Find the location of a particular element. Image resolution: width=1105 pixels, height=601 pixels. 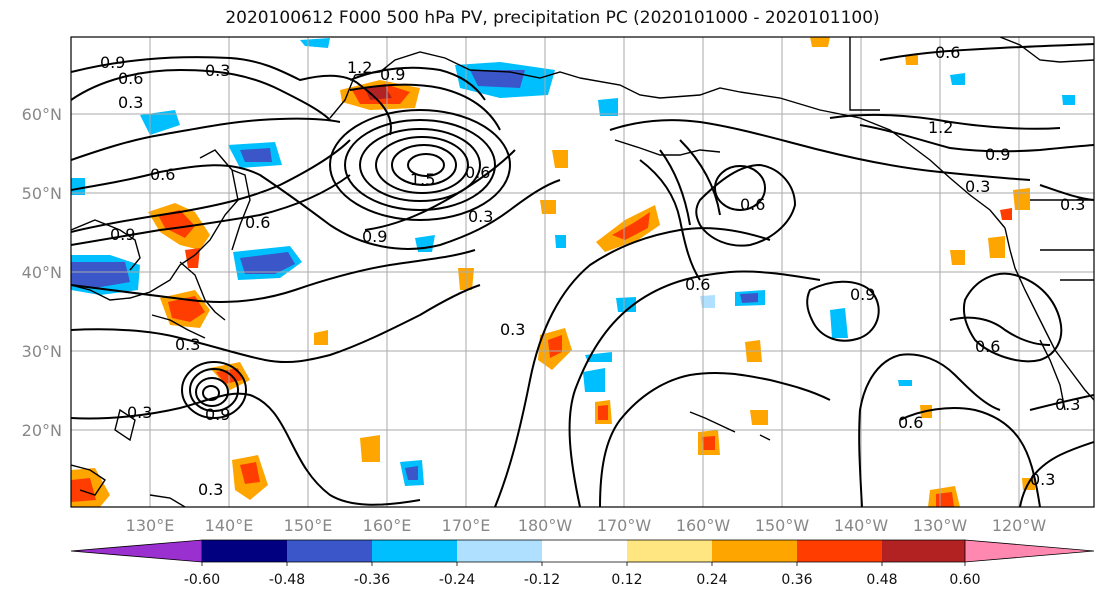

lon-label: 160°E is located at coordinates (387, 525).